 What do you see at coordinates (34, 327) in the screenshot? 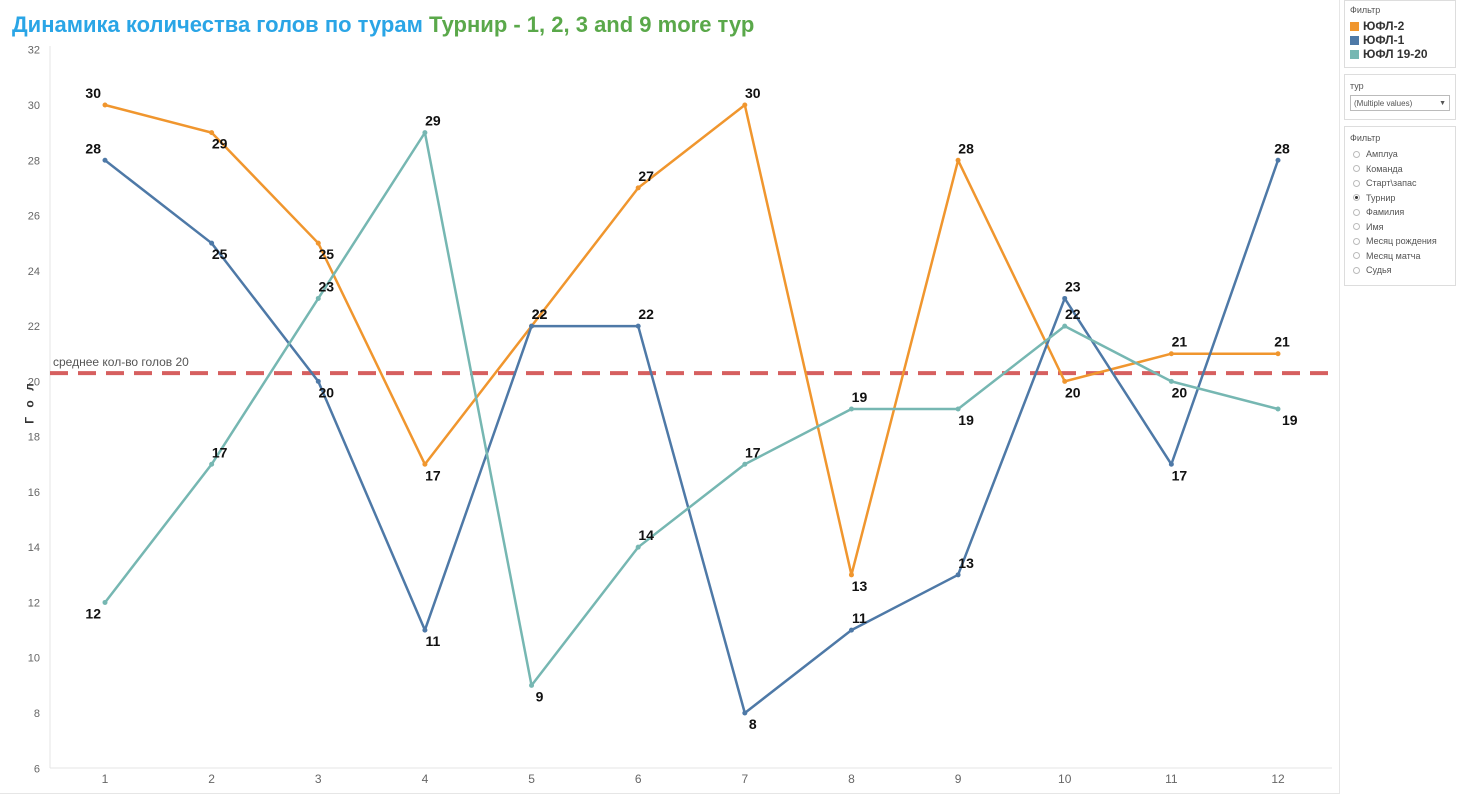
I see `y-tick-label: 22` at bounding box center [34, 327].